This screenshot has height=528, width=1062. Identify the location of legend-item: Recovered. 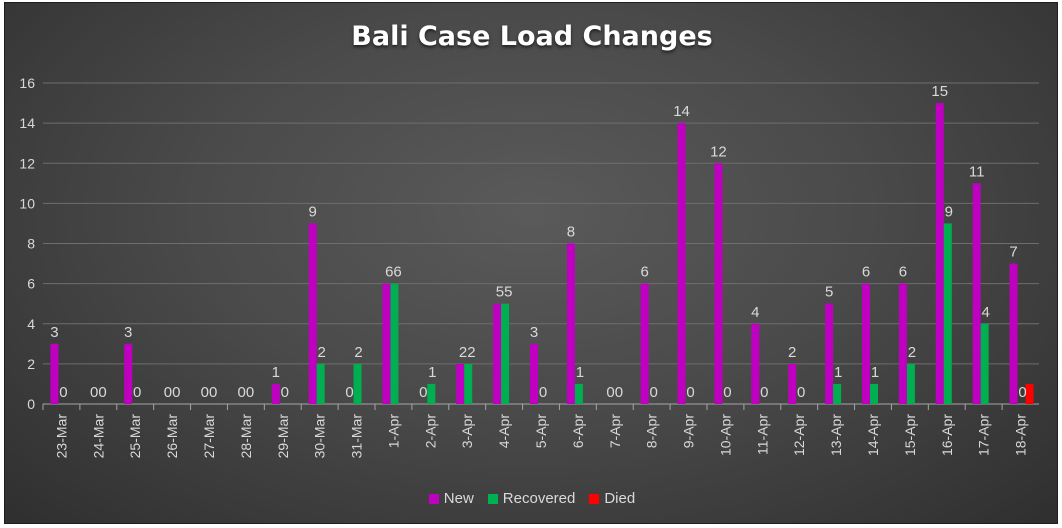
(531, 498).